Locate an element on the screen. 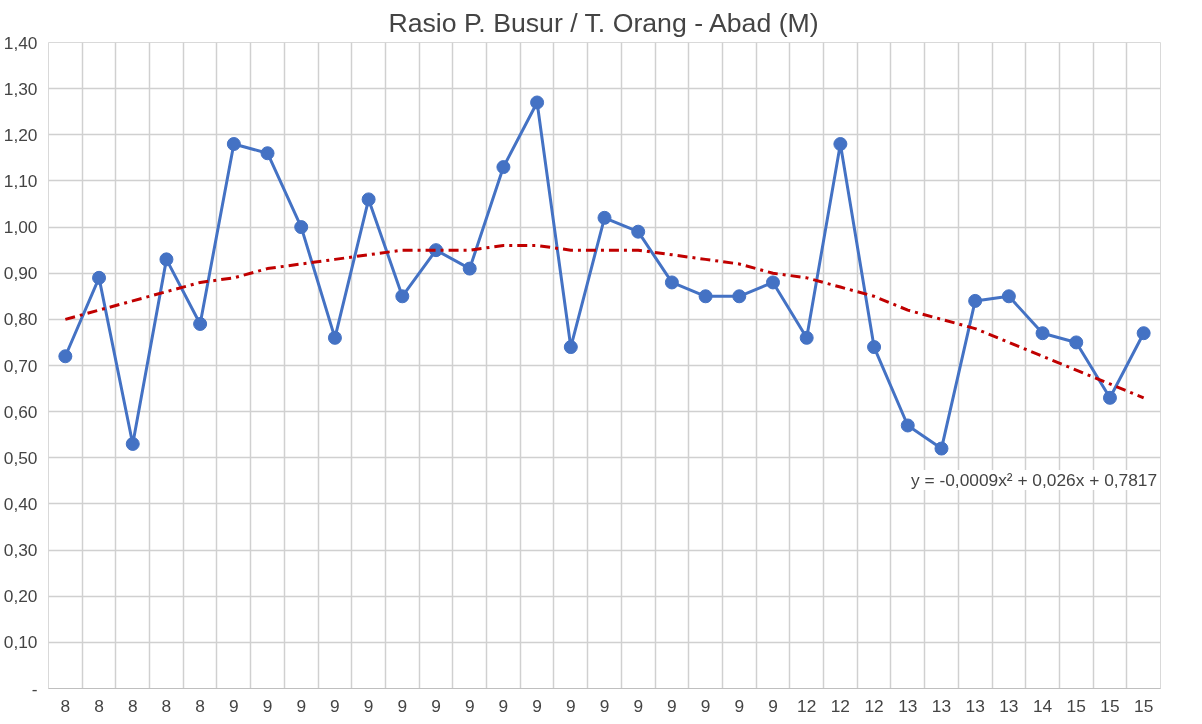 The width and height of the screenshot is (1202, 724). chart-title: Rasio P. Busur / T. Orang - Abad (M) is located at coordinates (603, 22).